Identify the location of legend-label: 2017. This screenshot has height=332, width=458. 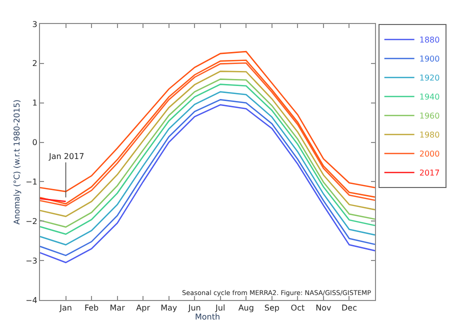
(429, 173).